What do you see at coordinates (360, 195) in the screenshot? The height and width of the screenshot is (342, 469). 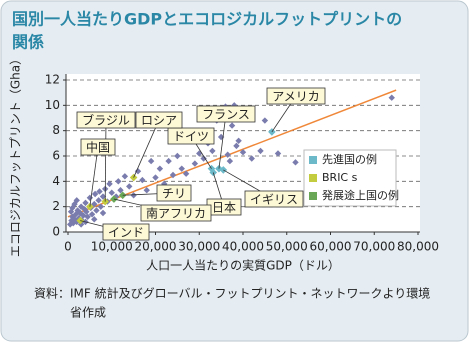 I see `legend-label: 発展途上国の例` at bounding box center [360, 195].